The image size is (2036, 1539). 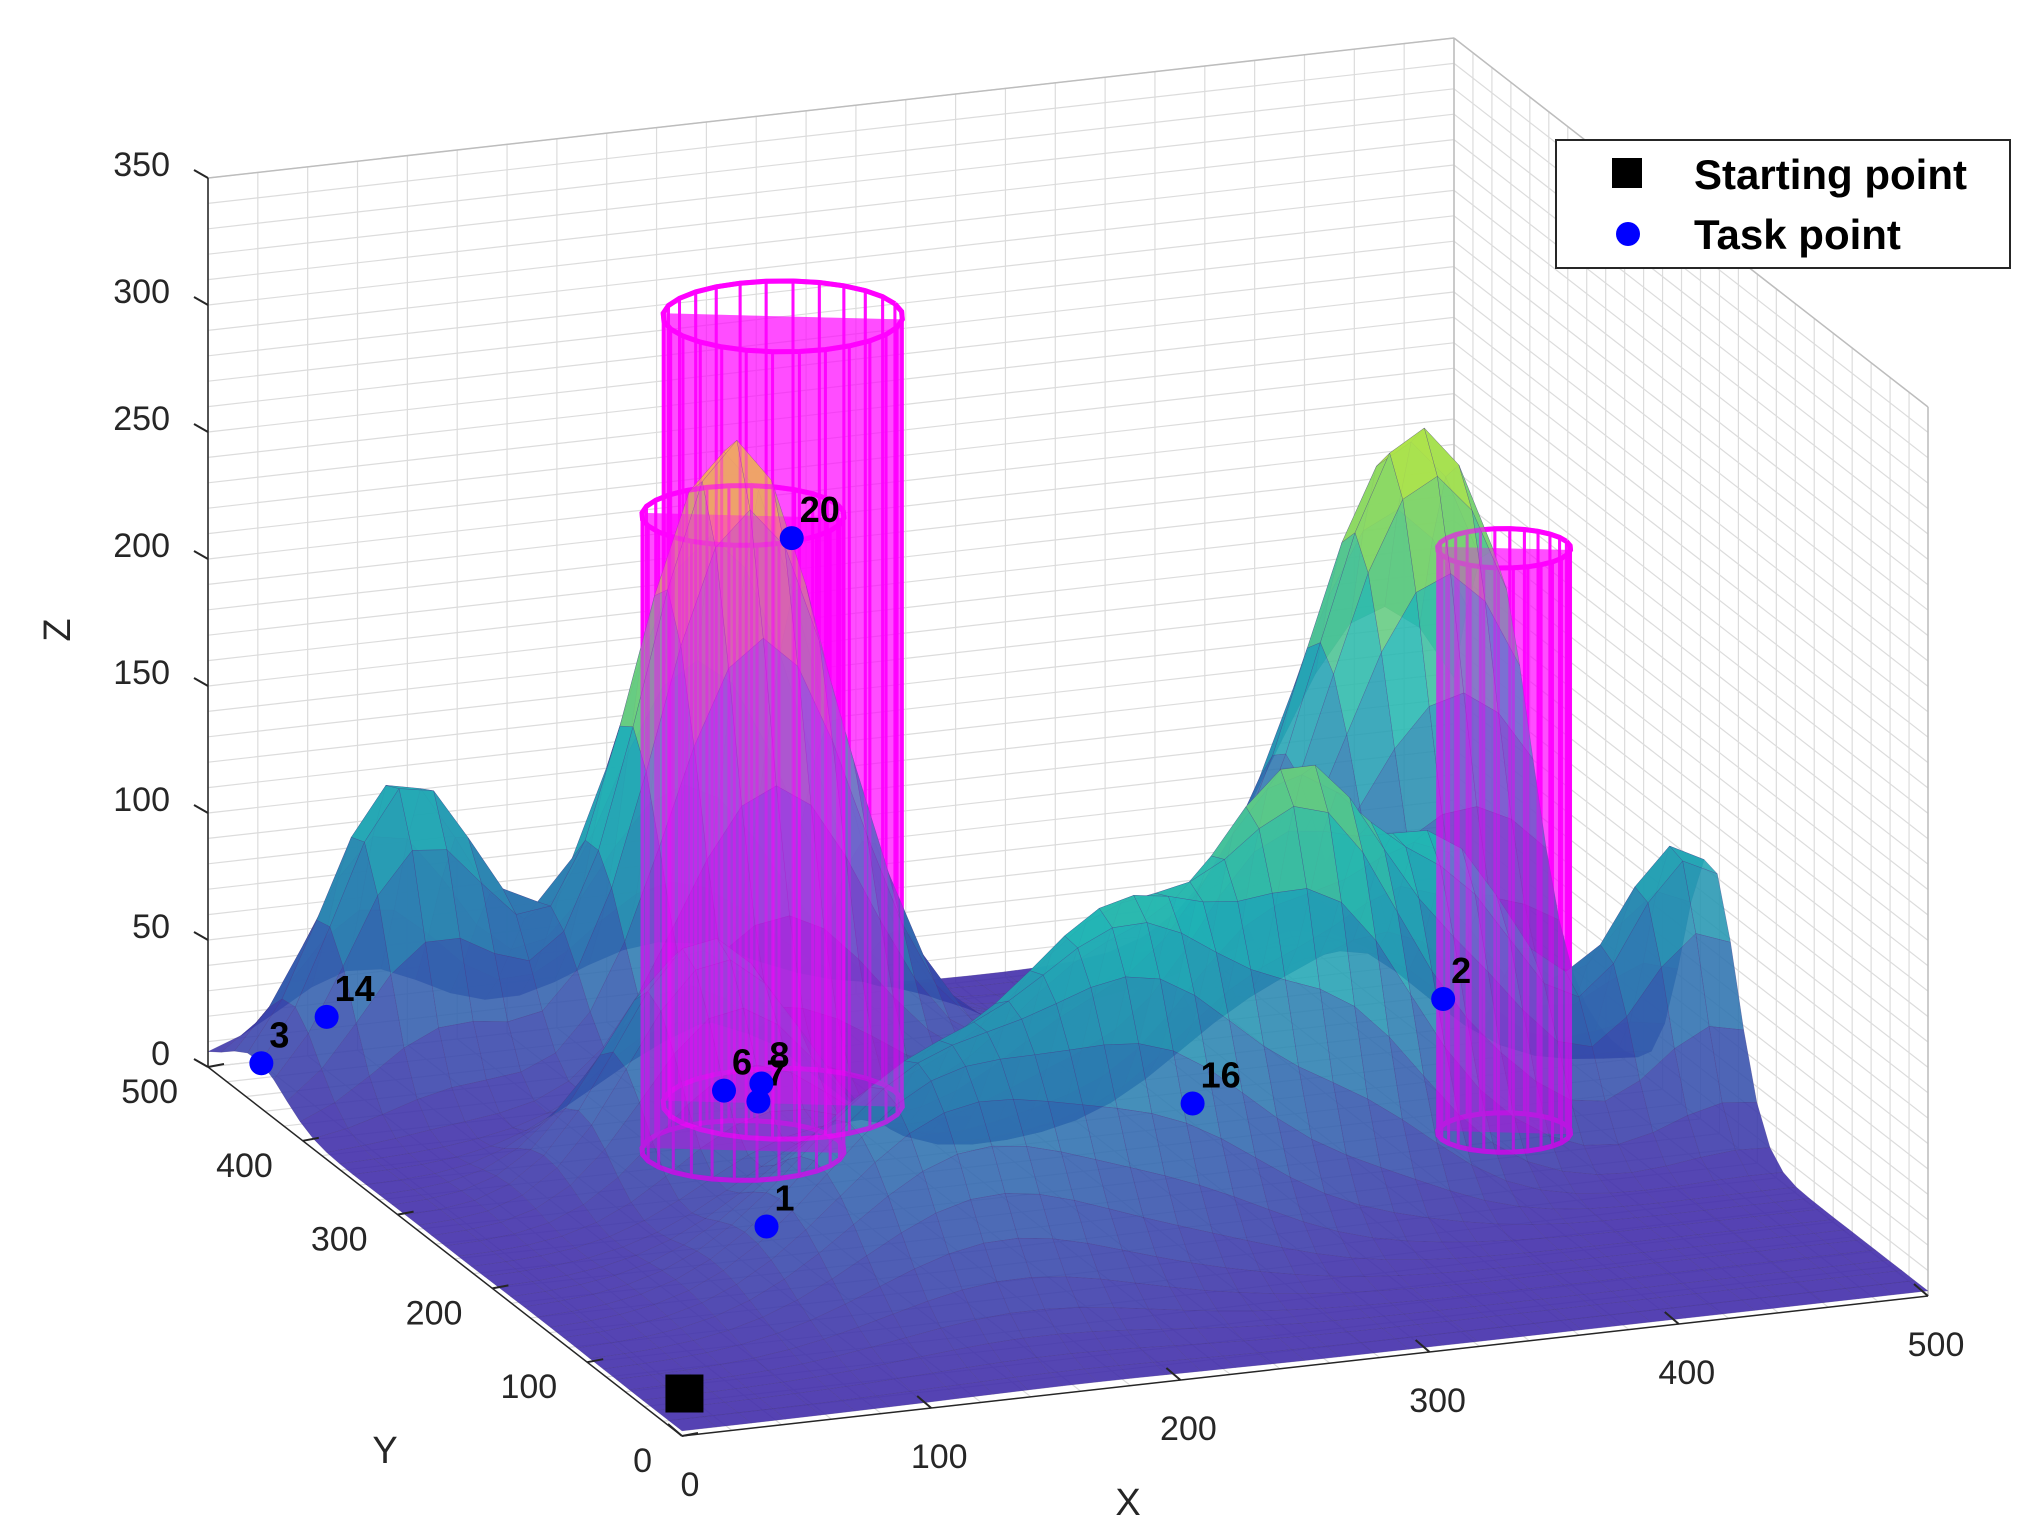 What do you see at coordinates (831, 108) in the screenshot?
I see `axes-edge` at bounding box center [831, 108].